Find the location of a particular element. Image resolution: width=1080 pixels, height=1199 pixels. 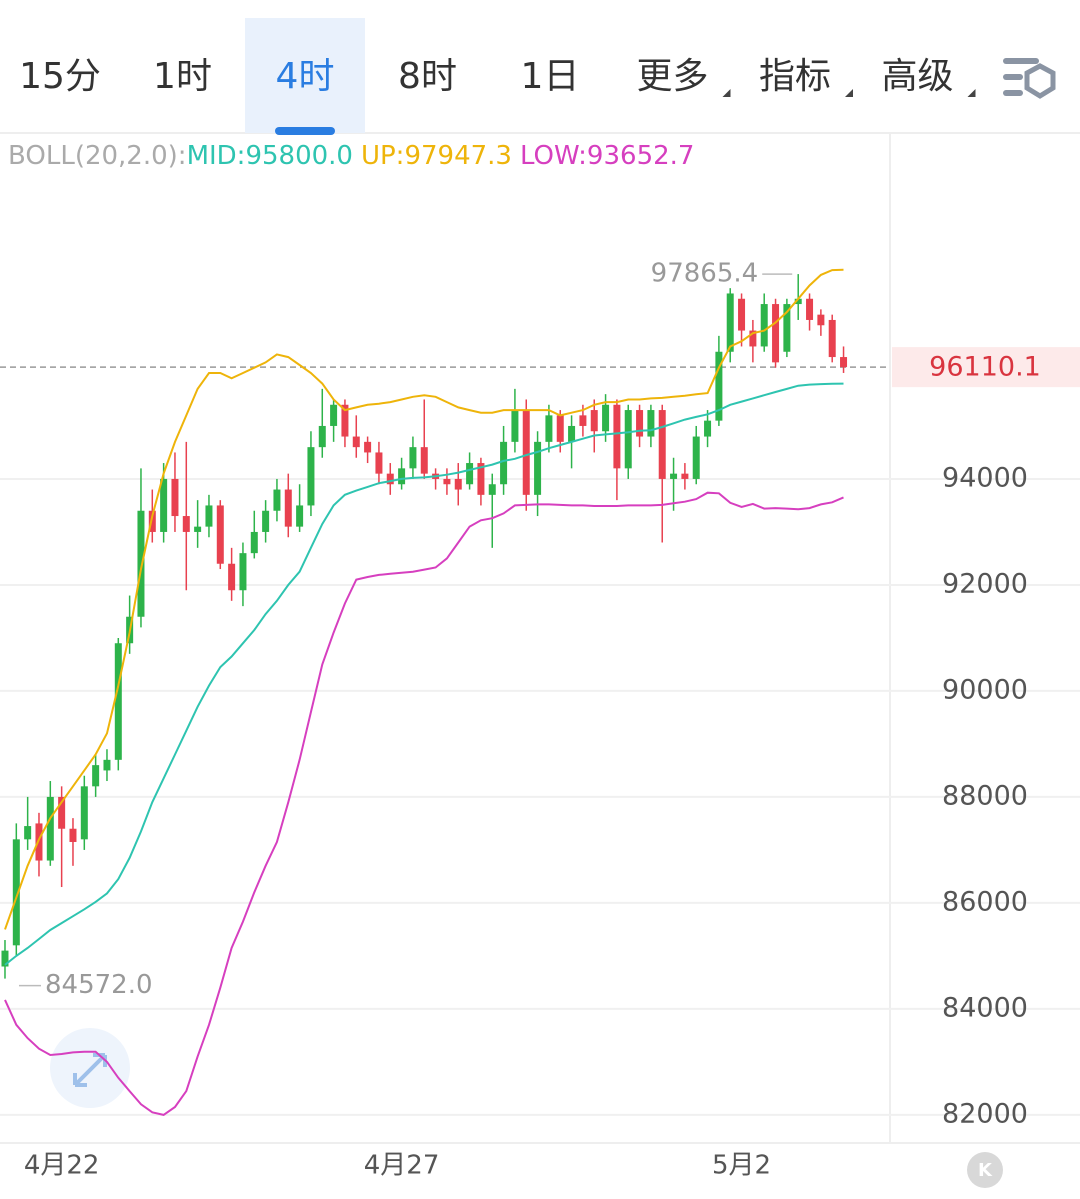

legend-entry: MID:95800.0 is located at coordinates (270, 156).